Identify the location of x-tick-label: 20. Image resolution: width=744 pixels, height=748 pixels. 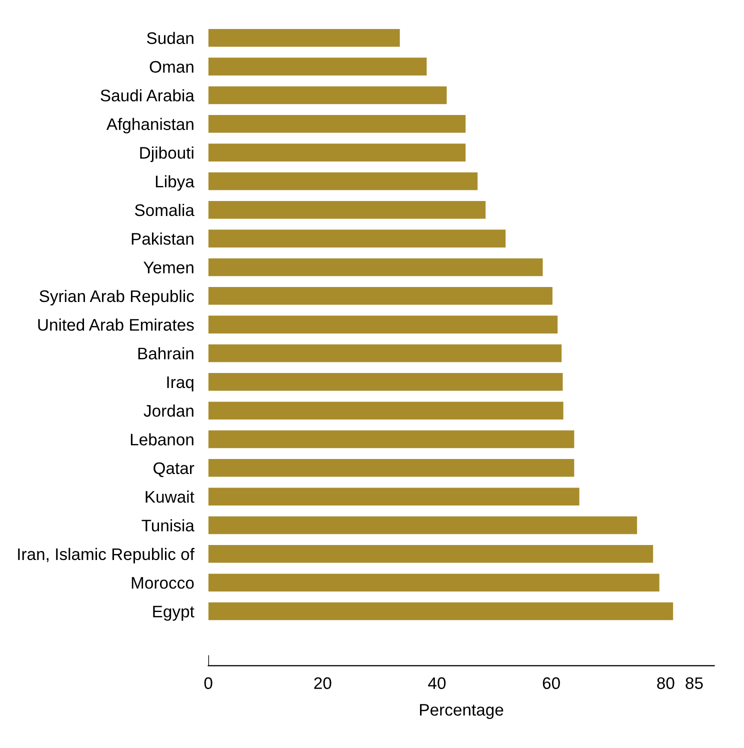
(323, 683).